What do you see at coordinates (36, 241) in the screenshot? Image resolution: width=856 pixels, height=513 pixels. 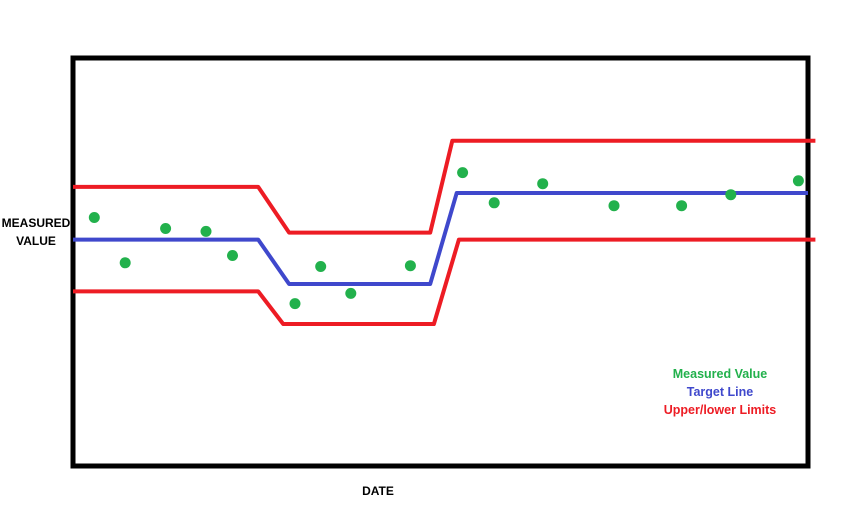 I see `y-axis-label-line-2: VALUE` at bounding box center [36, 241].